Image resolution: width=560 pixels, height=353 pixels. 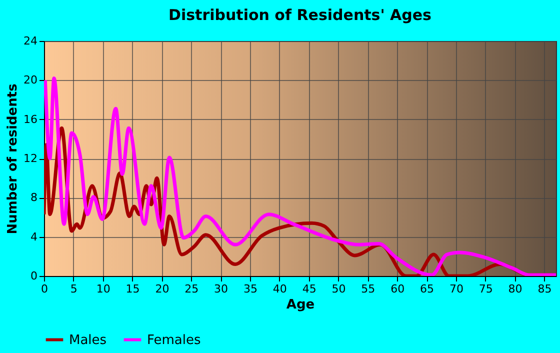 I want to click on x-tick-label: 10, so click(x=103, y=289).